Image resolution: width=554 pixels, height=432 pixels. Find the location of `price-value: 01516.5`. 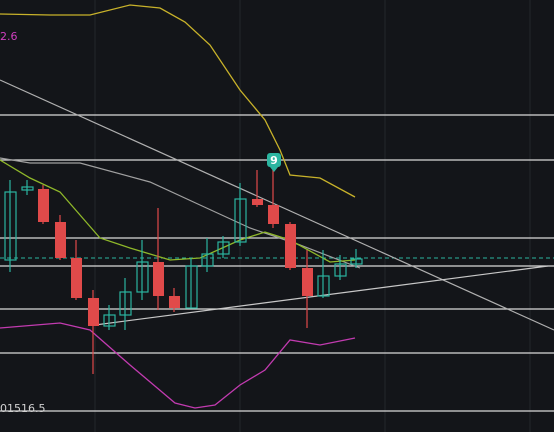

price-value: 01516.5 is located at coordinates (23, 408).